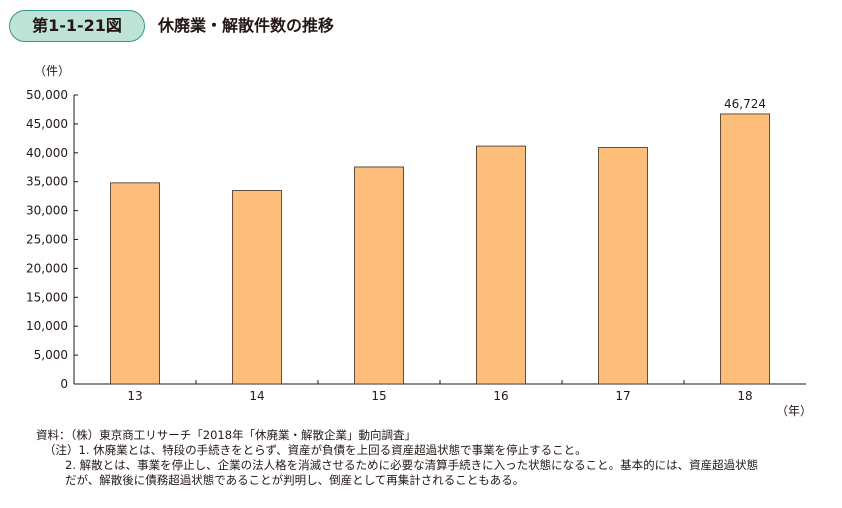 Image resolution: width=842 pixels, height=508 pixels. What do you see at coordinates (500, 396) in the screenshot?
I see `x-tick-label: 16` at bounding box center [500, 396].